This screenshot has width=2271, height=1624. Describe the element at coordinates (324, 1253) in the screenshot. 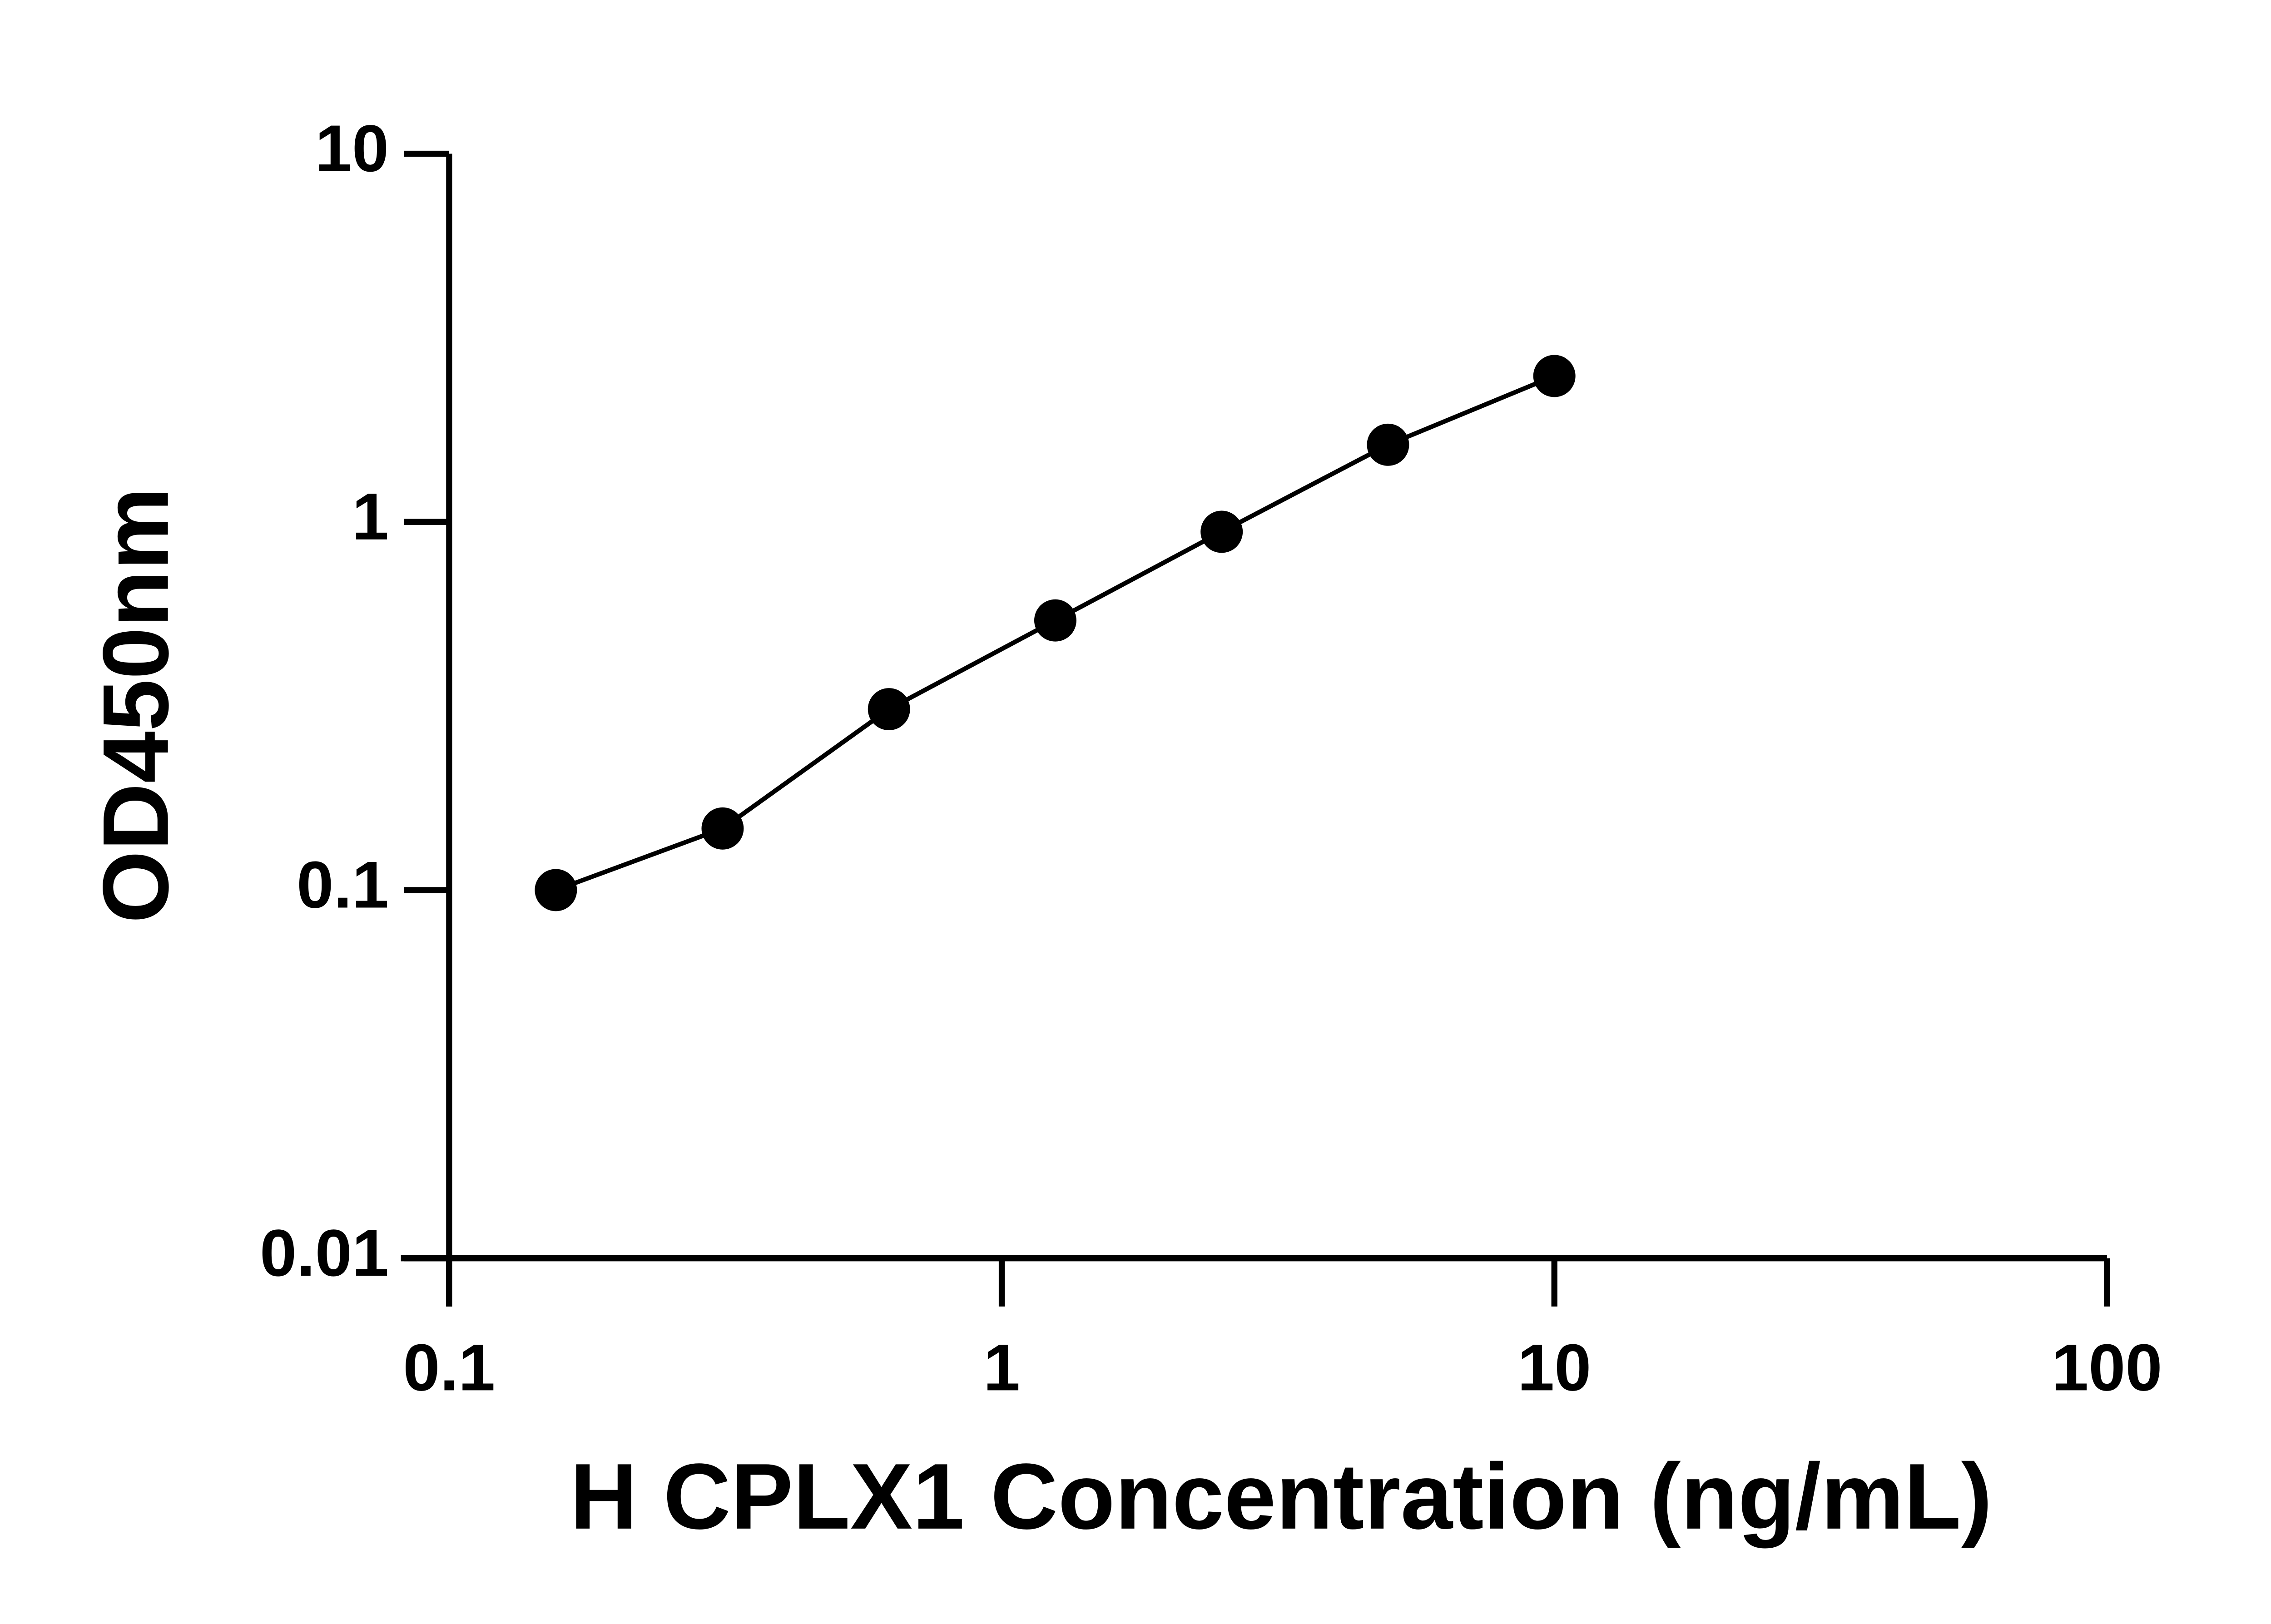

I see `y-tick-label: 0.01` at that location.